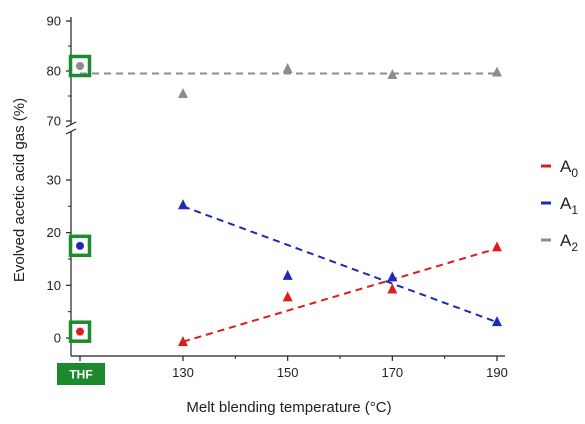  Describe the element at coordinates (569, 205) in the screenshot. I see `legend-label: A1` at that location.